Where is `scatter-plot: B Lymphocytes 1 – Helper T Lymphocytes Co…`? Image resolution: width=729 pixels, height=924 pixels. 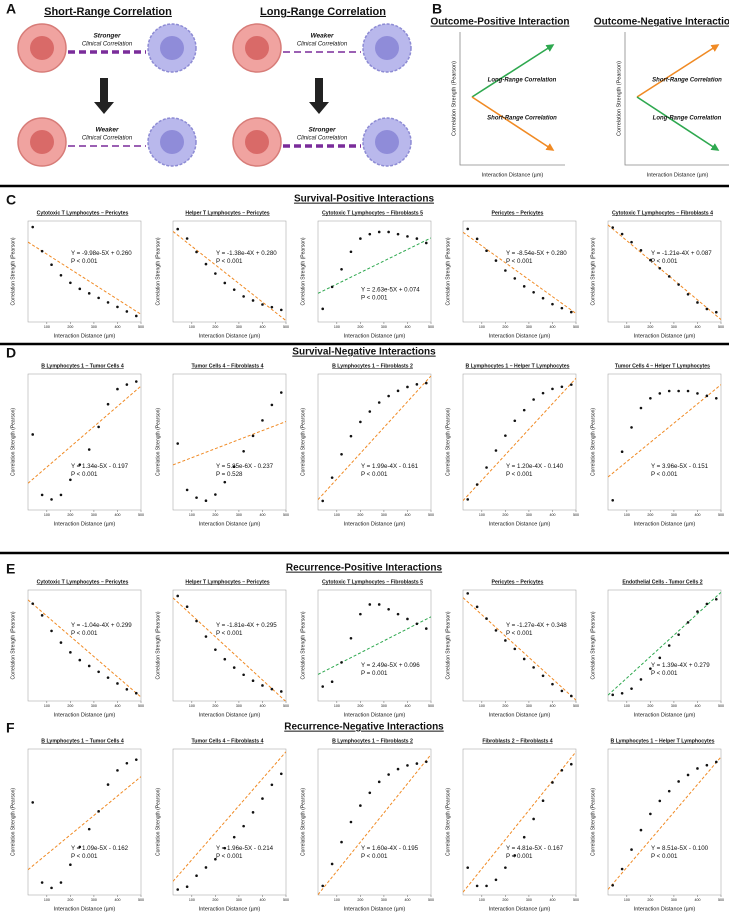
scatter-plot: B Lymphocytes 1 – Helper T Lymphocytes Co… is located at coordinates (657, 825).